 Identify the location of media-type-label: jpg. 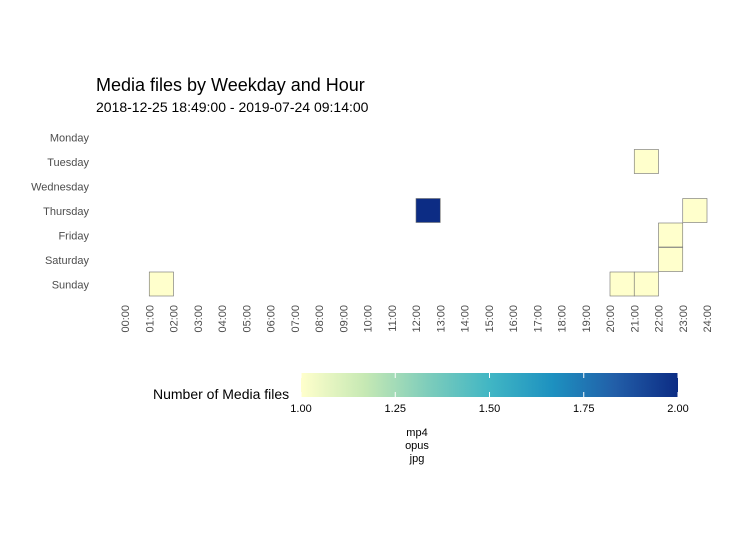
(417, 459).